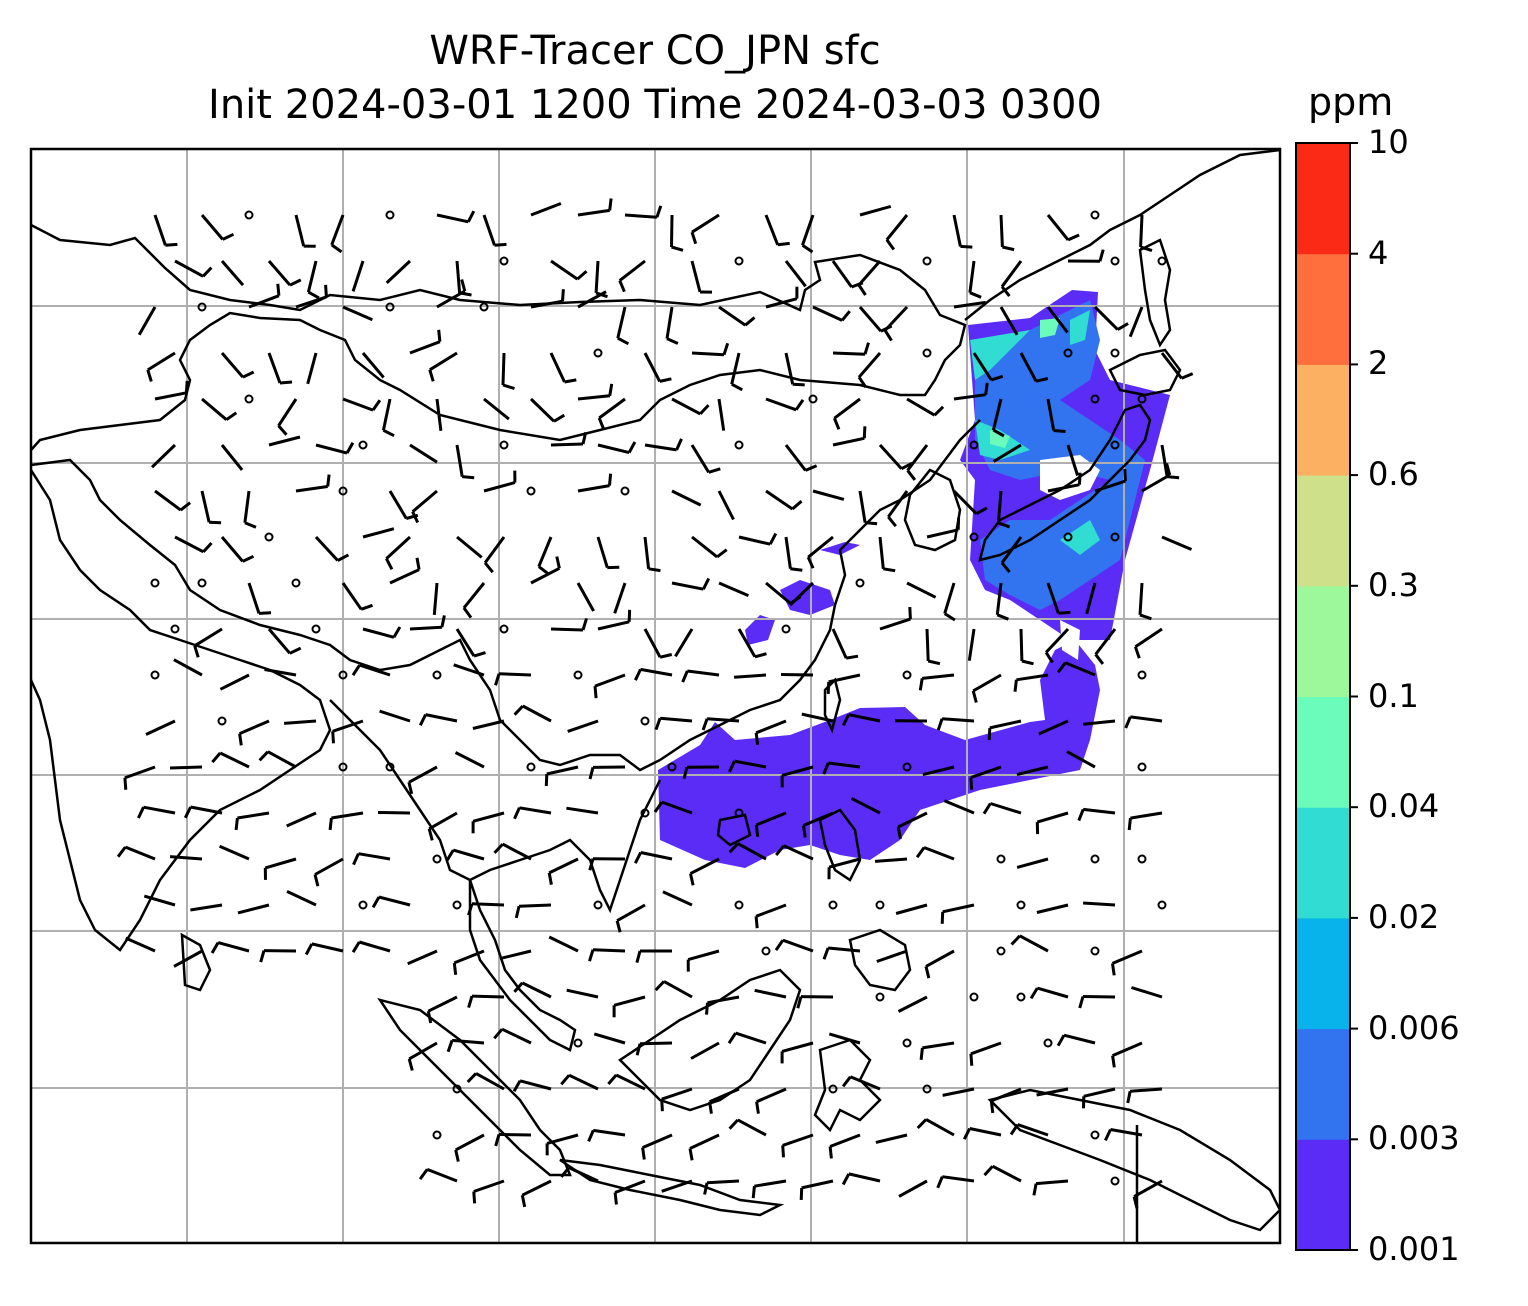  What do you see at coordinates (880, 960) in the screenshot?
I see `philippines-mindanao` at bounding box center [880, 960].